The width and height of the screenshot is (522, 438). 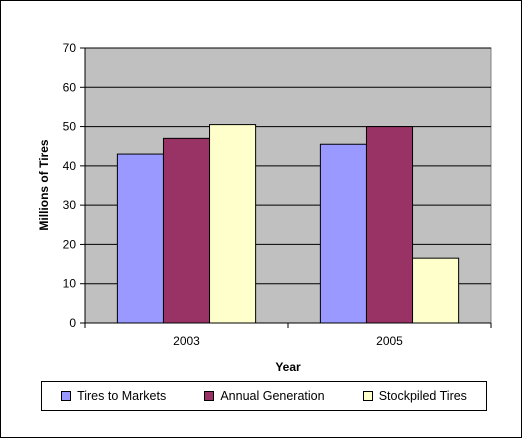 I want to click on y-tick-label: 60, so click(x=70, y=87).